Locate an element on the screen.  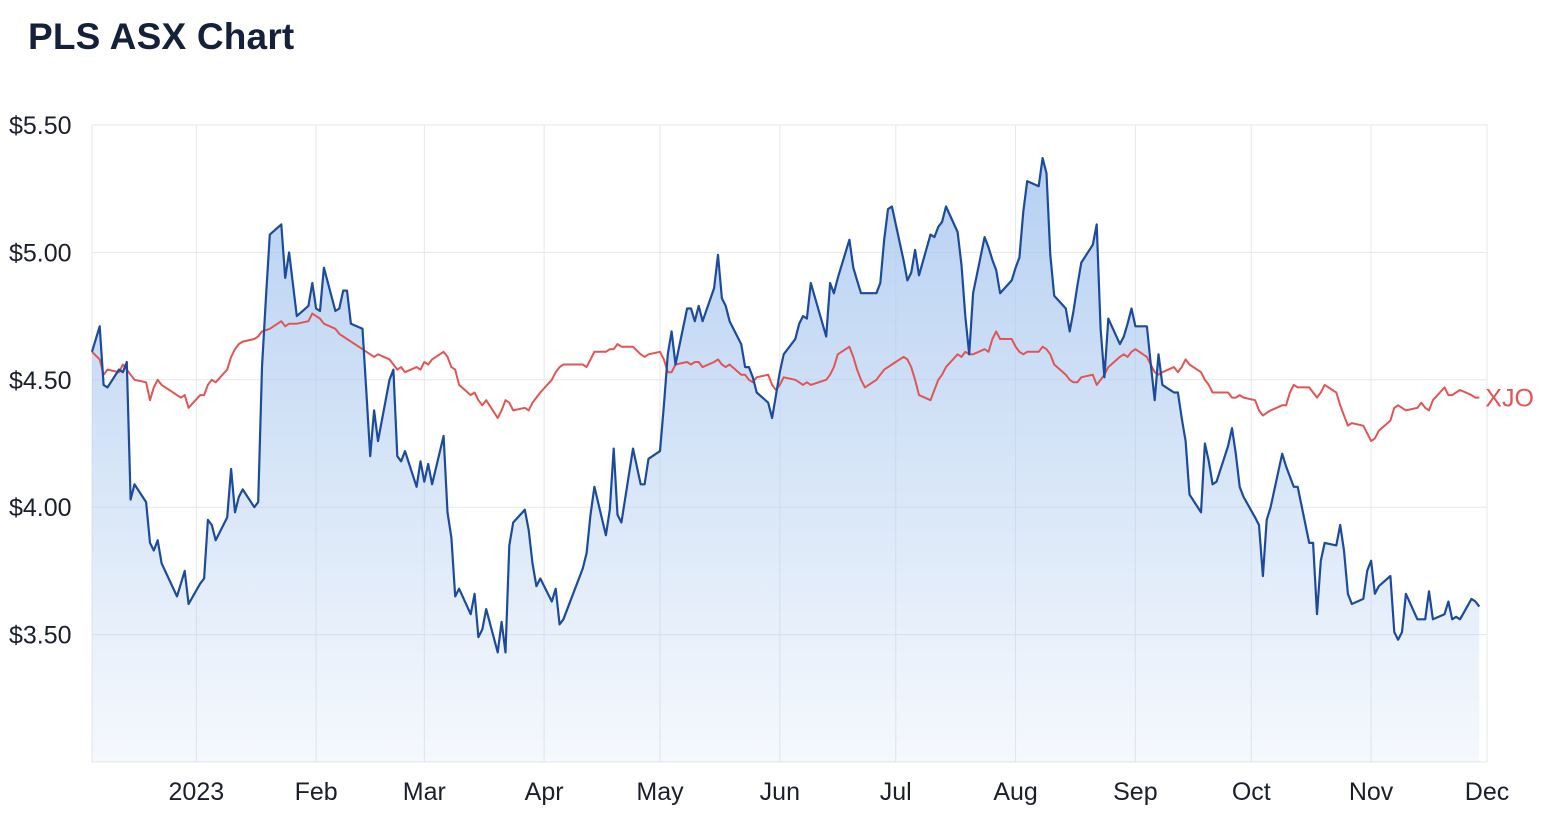
x-tick-label: Oct is located at coordinates (1251, 792).